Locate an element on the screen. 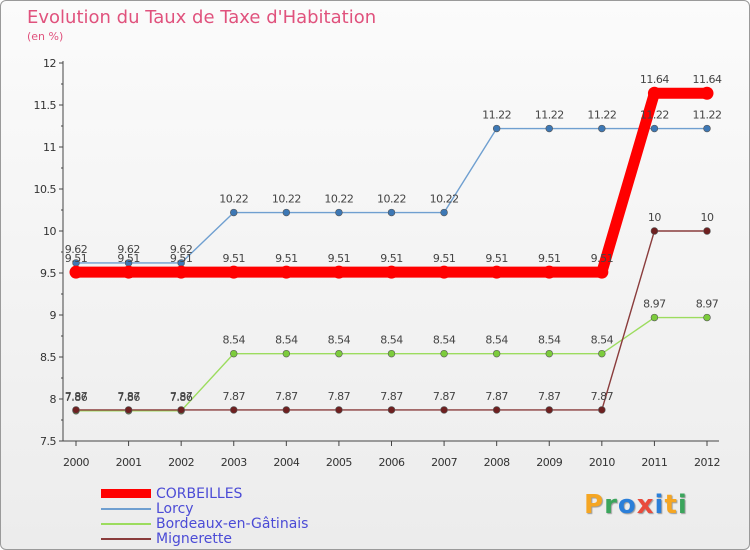 This screenshot has height=550, width=750. legend-swatch-bordeaux-en-g-tinais is located at coordinates (126, 523).